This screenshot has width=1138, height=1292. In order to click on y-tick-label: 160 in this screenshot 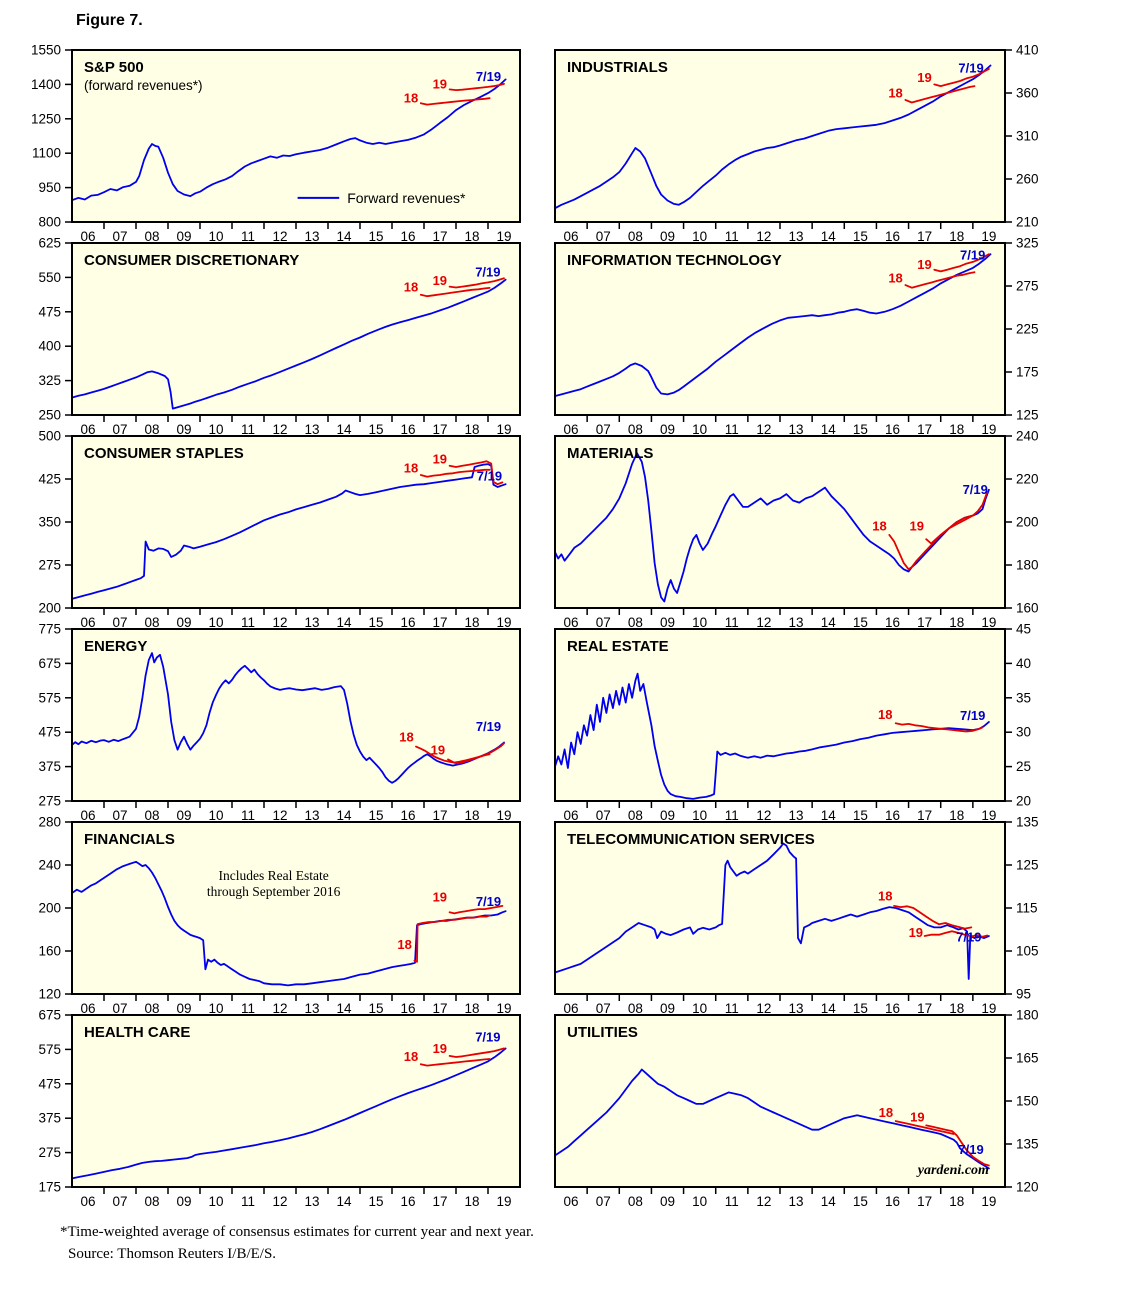, I will do `click(1027, 608)`.